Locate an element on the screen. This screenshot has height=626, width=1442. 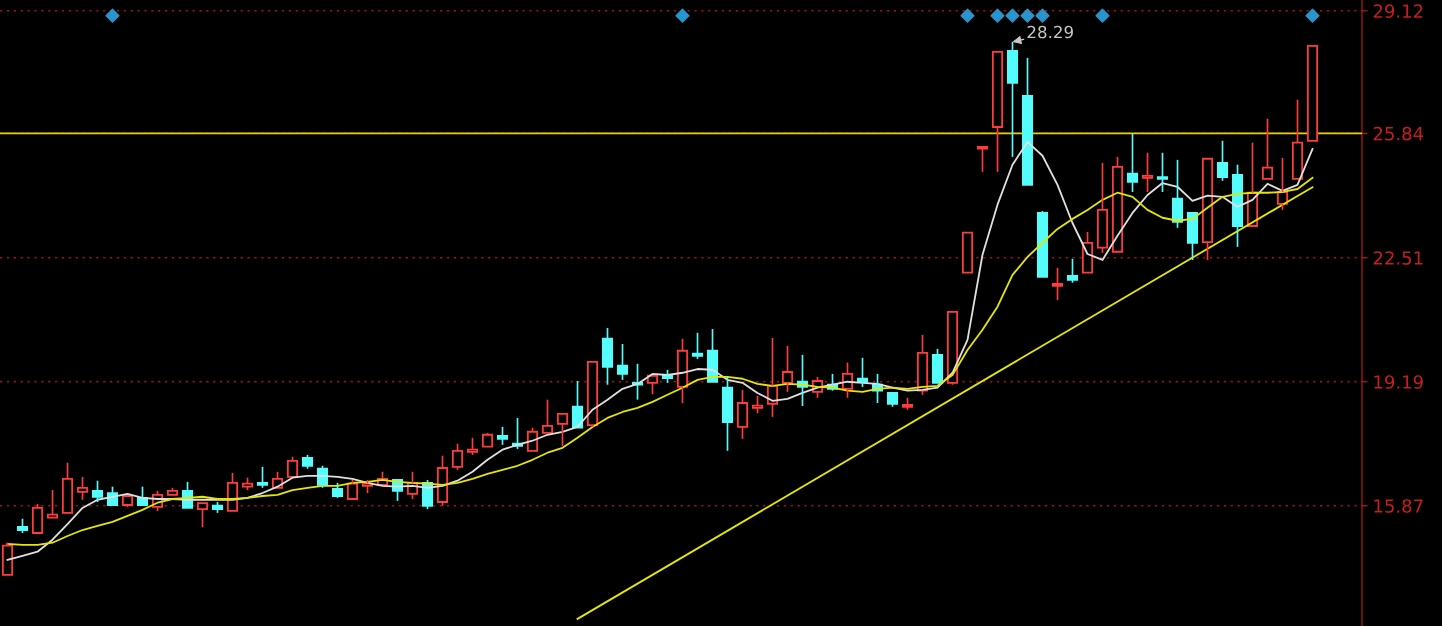
y-tick-label: 29.12 is located at coordinates (1398, 11).